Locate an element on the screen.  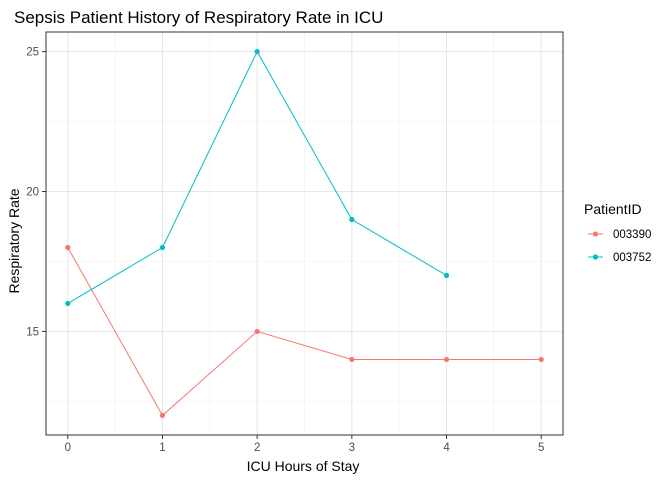
y-axis-ticks: 15 20 25 is located at coordinates (36, 192).